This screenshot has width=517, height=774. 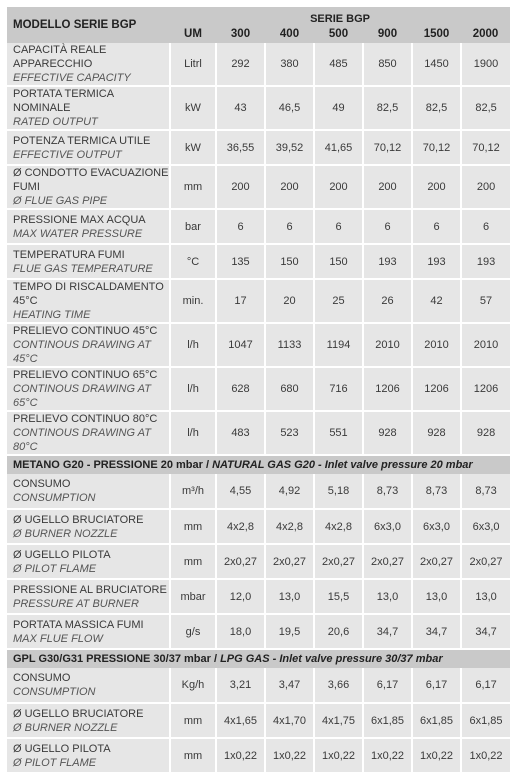 I want to click on value-cell: 150, so click(x=289, y=262).